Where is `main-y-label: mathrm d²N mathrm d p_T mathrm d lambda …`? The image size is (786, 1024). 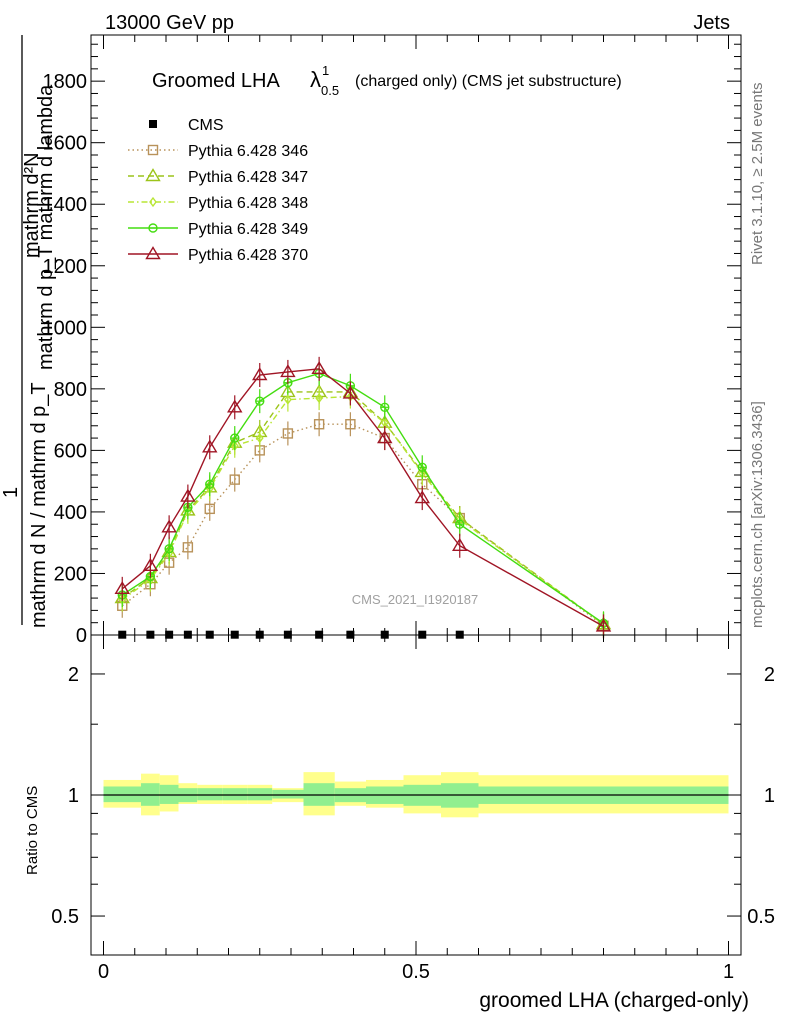
main-y-label: mathrm d²N mathrm d p_T mathrm d lambda … is located at coordinates (28, 331).